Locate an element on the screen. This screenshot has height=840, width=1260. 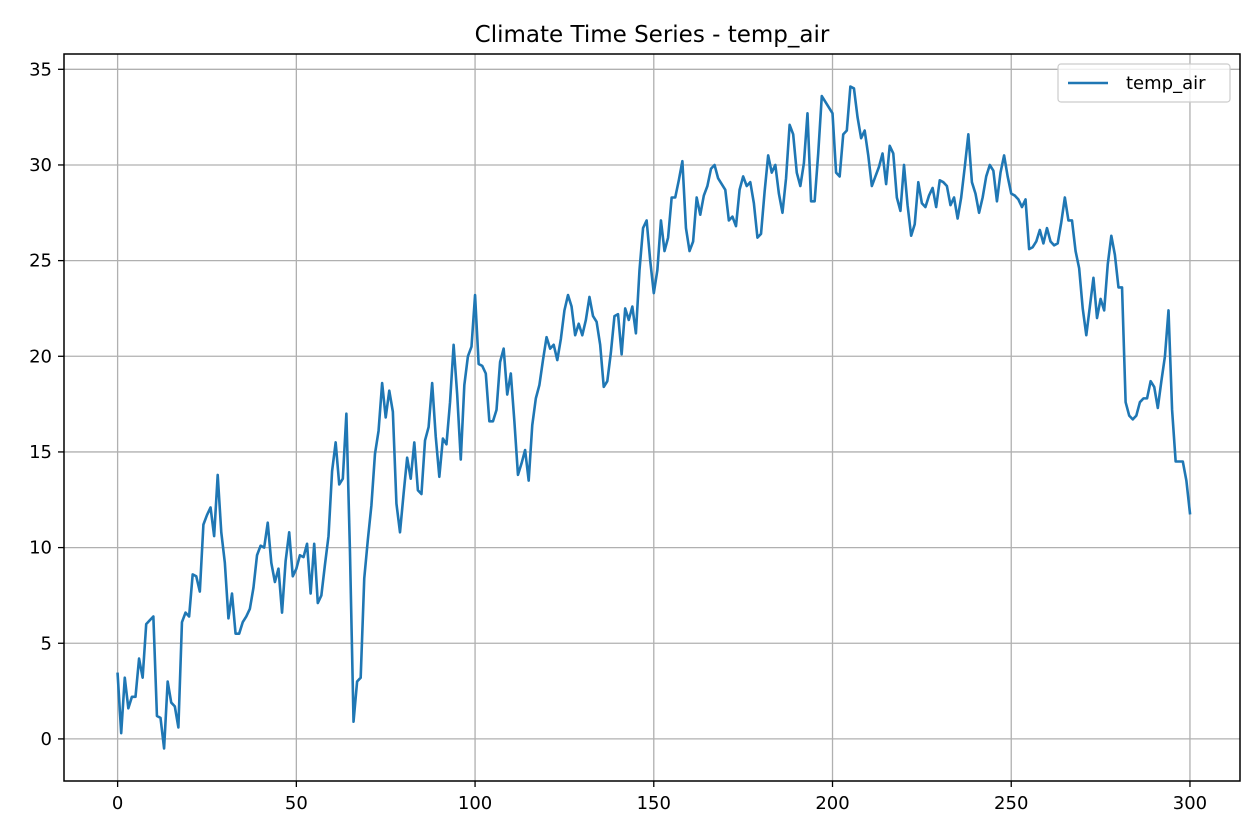
legend-box is located at coordinates (1144, 83).